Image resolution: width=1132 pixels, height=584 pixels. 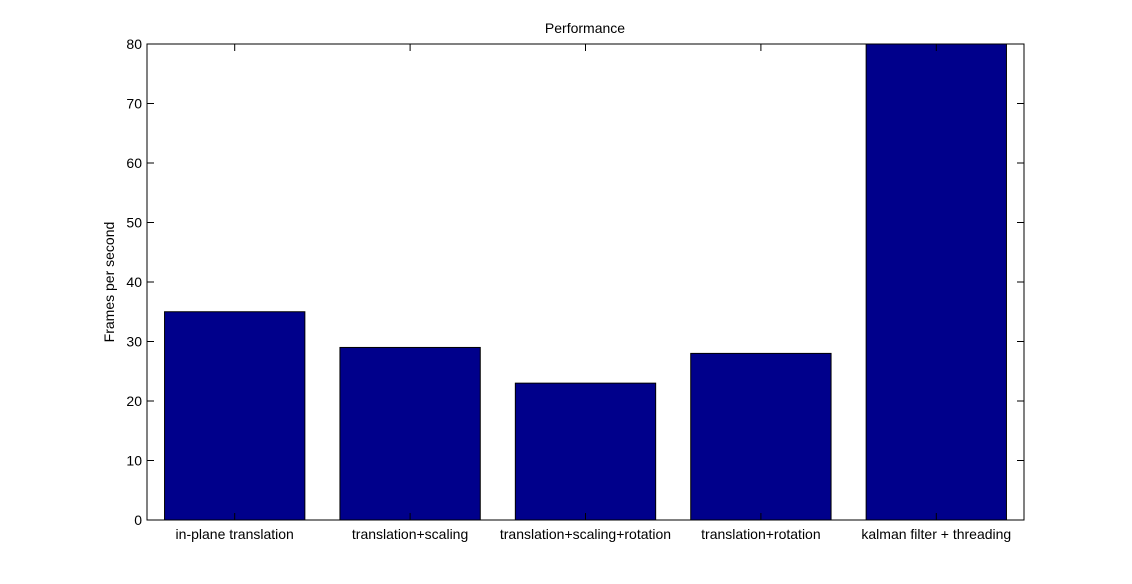 What do you see at coordinates (134, 104) in the screenshot?
I see `y-tick-label-70: 70` at bounding box center [134, 104].